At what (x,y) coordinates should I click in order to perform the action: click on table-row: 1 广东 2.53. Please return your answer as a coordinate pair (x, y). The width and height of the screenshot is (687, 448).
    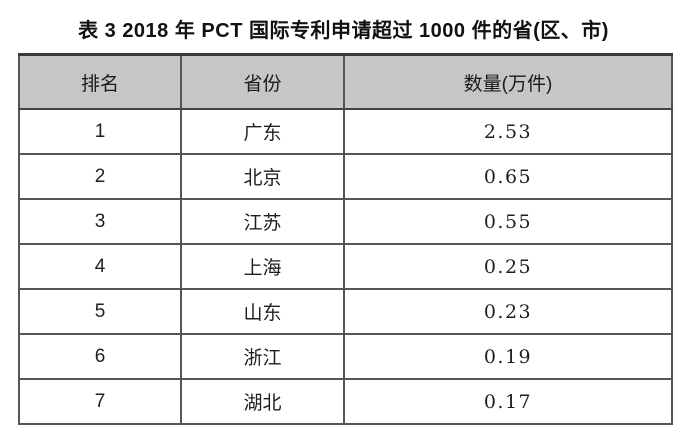
    Looking at the image, I should click on (345, 131).